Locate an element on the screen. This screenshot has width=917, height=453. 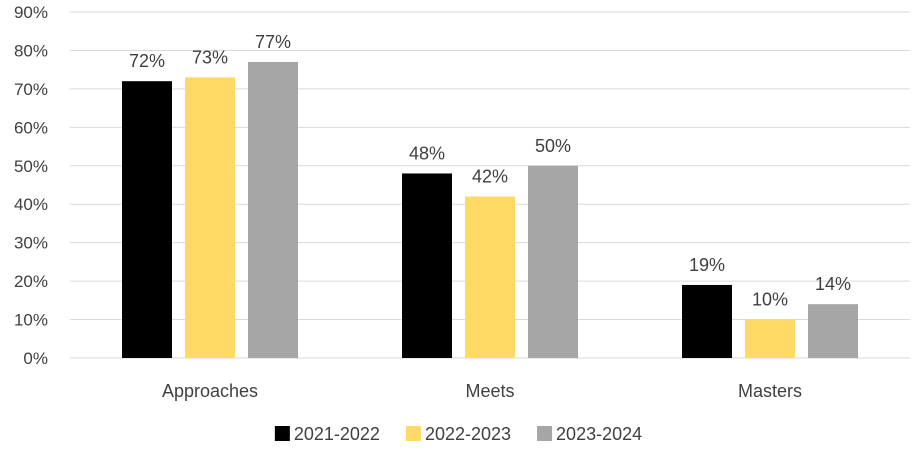
legend-label: 2021-2022 is located at coordinates (337, 434).